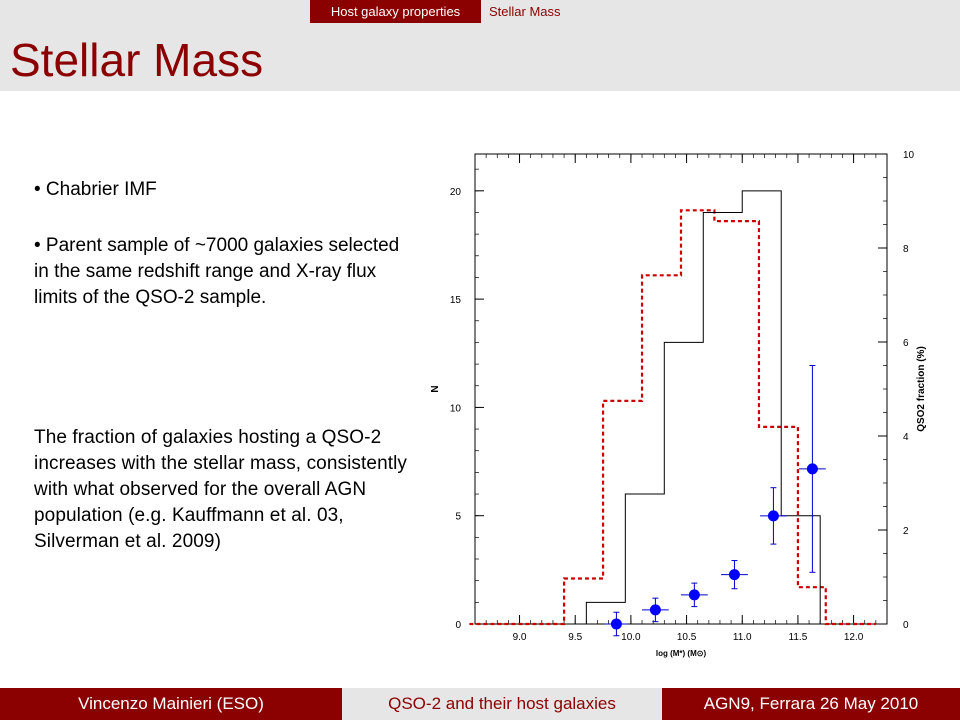  Describe the element at coordinates (520, 637) in the screenshot. I see `x-tick-label: 9.0` at that location.